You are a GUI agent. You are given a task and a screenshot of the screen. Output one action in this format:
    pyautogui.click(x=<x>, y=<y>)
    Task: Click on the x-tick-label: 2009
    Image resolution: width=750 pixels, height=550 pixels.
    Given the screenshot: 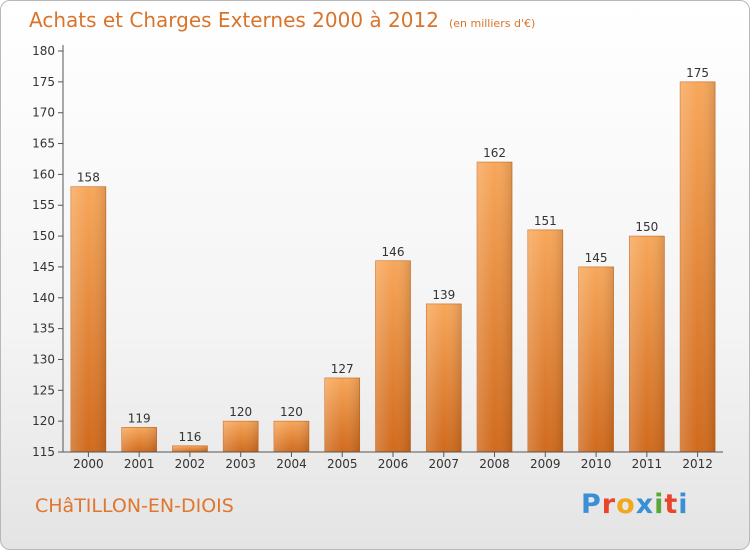 What is the action you would take?
    pyautogui.click(x=545, y=464)
    